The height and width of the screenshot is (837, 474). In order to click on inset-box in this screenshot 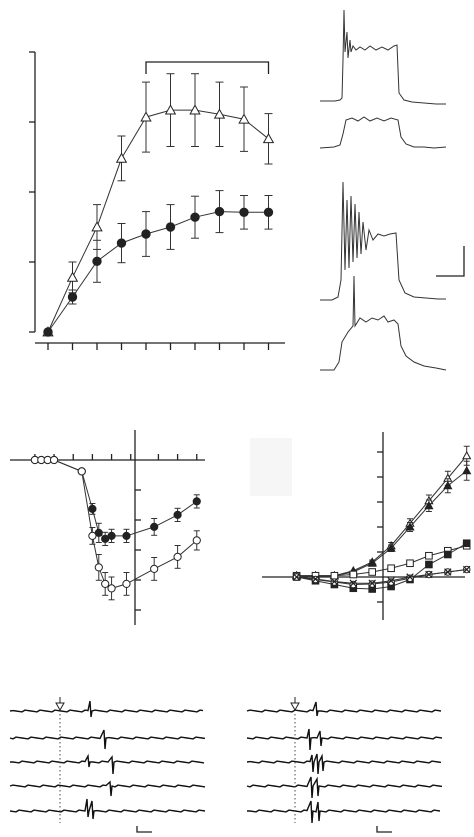, I will do `click(271, 467)`.